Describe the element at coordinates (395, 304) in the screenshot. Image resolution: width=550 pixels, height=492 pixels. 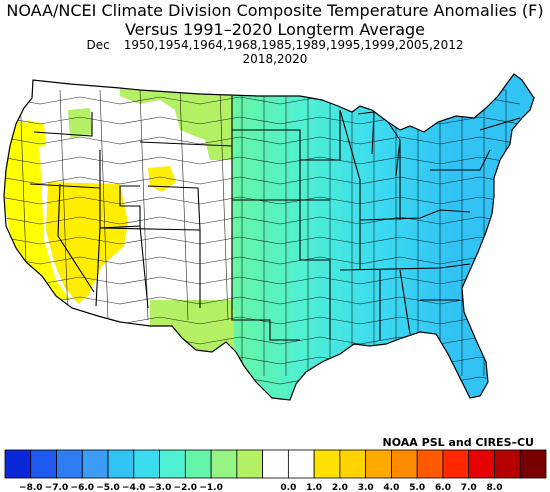
I see `ms-al-ga-border` at that location.